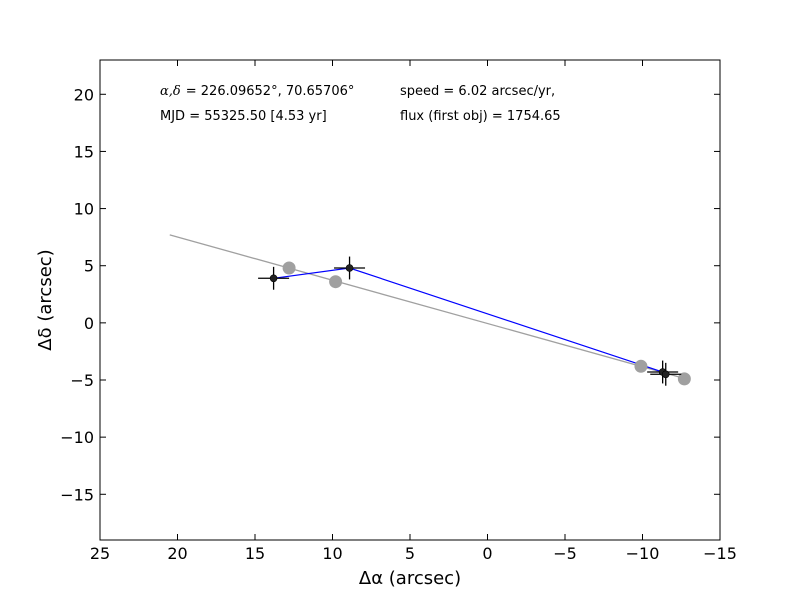 The width and height of the screenshot is (800, 600). I want to click on annotation-coords: α,δ = 226.09652°, 70.65706°, so click(257, 91).